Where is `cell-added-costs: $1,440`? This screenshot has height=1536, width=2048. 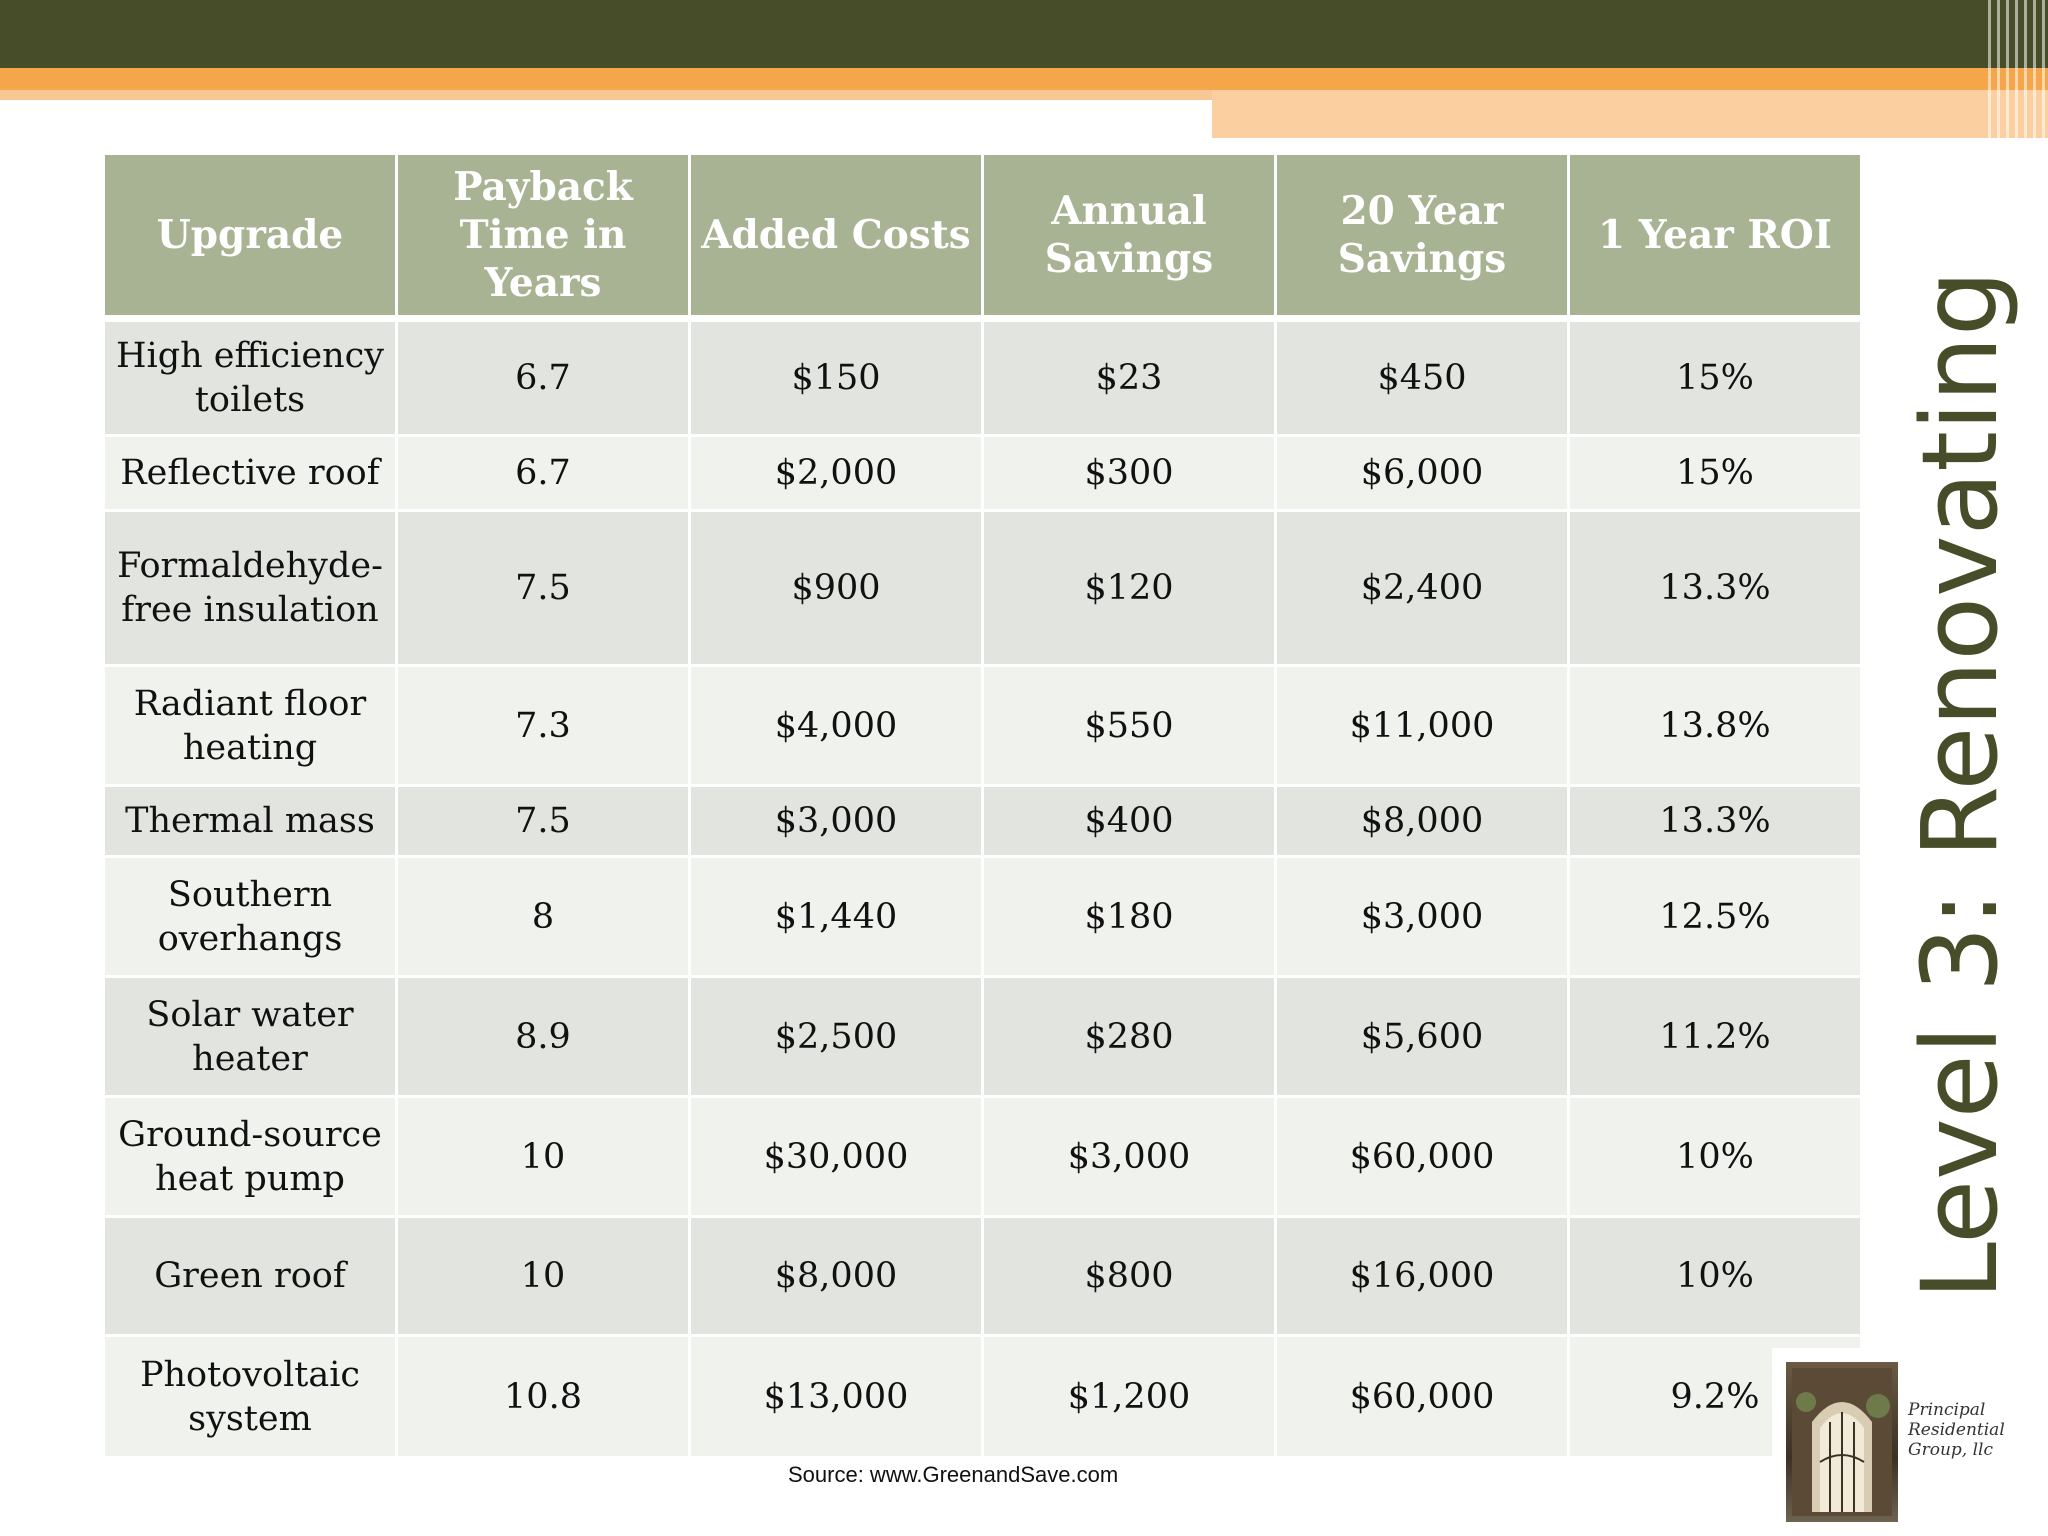
cell-added-costs: $1,440 is located at coordinates (836, 916).